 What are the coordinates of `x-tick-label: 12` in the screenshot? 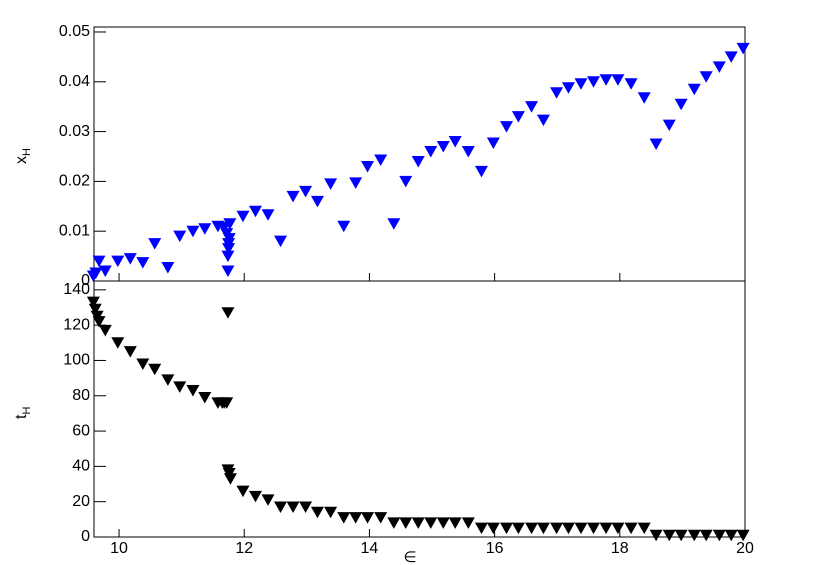 It's located at (244, 548).